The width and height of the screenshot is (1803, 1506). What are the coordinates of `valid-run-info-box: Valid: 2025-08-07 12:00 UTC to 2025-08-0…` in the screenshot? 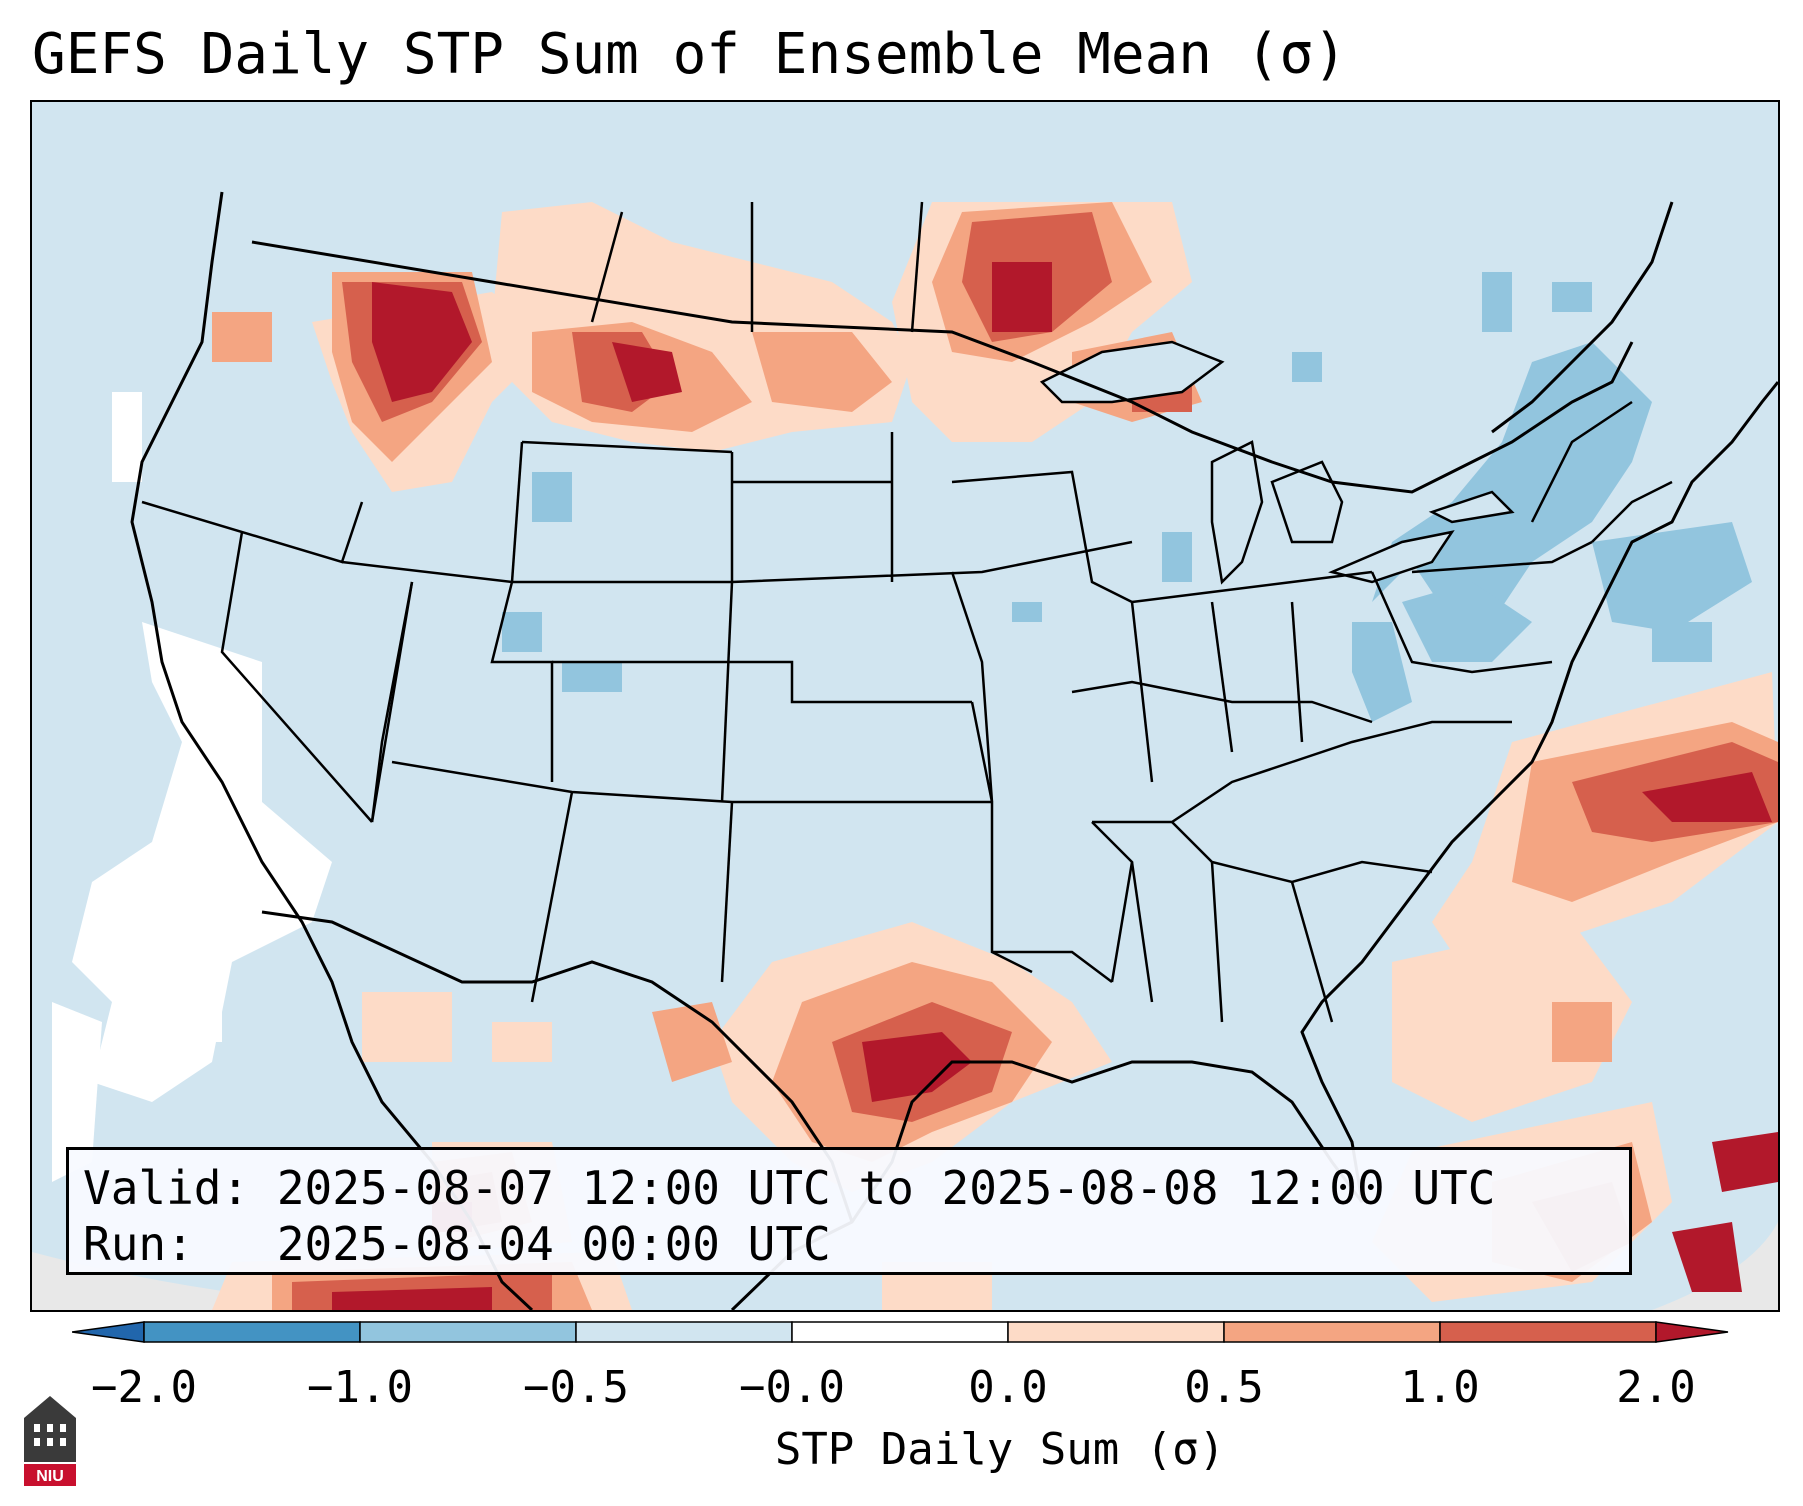 It's located at (849, 1211).